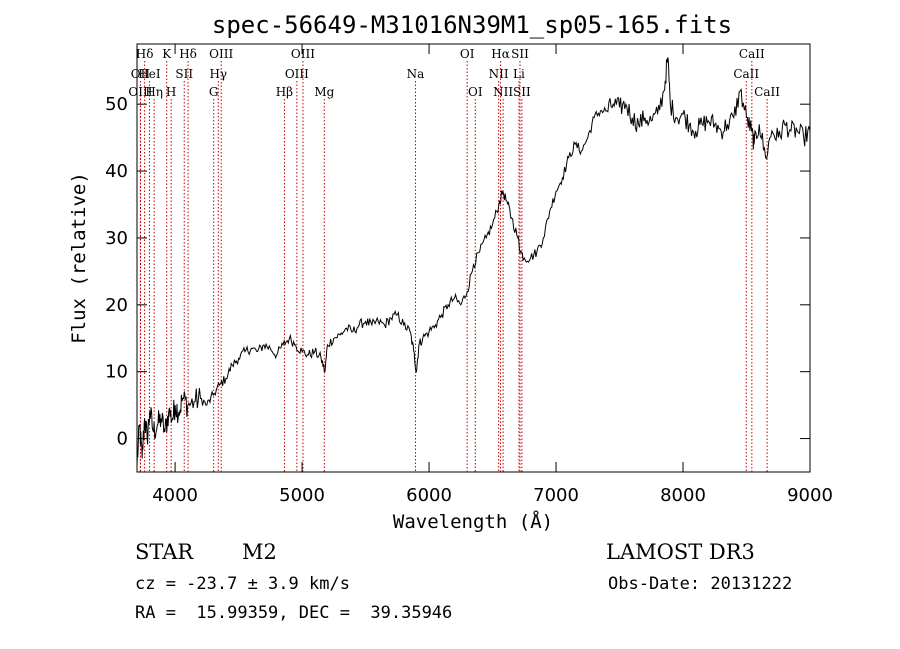 The height and width of the screenshot is (649, 900). I want to click on y-tick-label: 10, so click(116, 372).